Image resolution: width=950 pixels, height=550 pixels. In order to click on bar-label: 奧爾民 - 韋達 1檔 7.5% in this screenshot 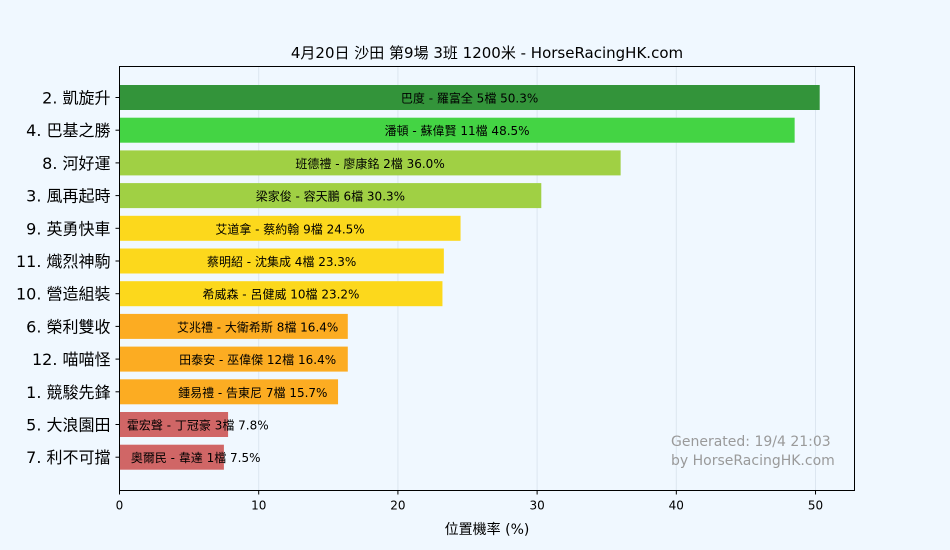, I will do `click(196, 458)`.